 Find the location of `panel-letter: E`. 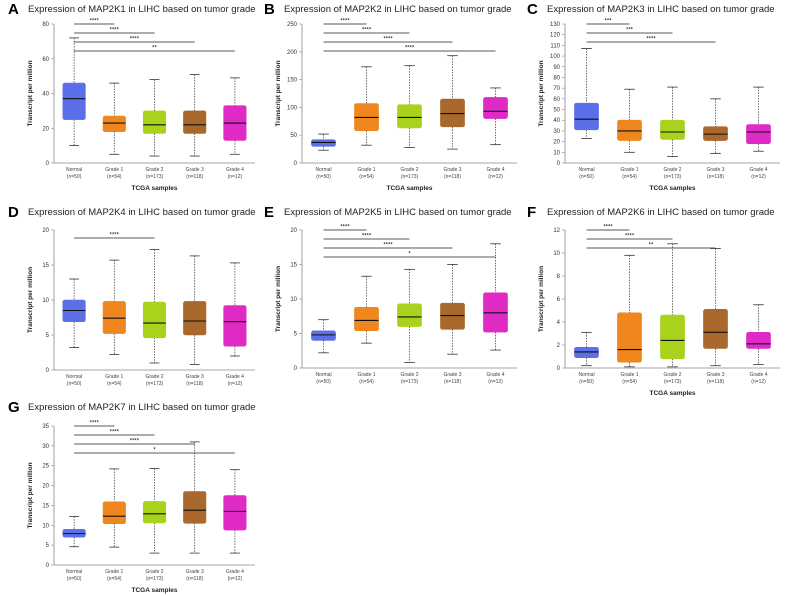

panel-letter: E is located at coordinates (269, 212).